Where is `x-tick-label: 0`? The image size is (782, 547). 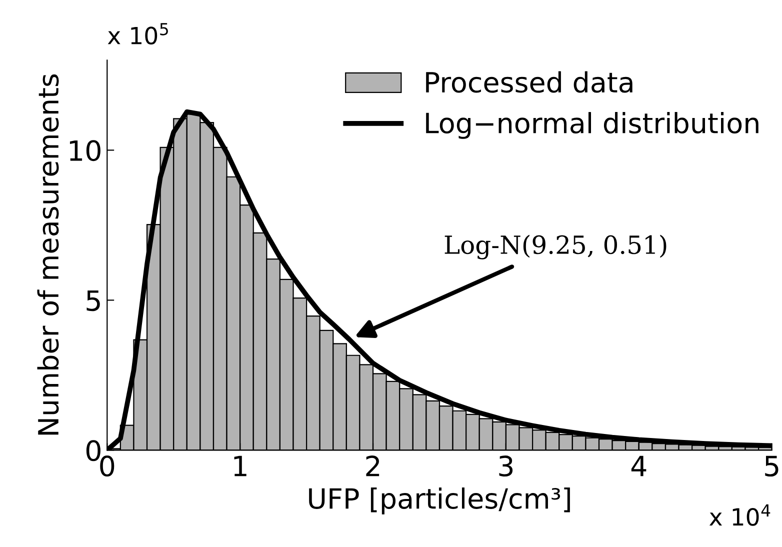
x-tick-label: 0 is located at coordinates (107, 466).